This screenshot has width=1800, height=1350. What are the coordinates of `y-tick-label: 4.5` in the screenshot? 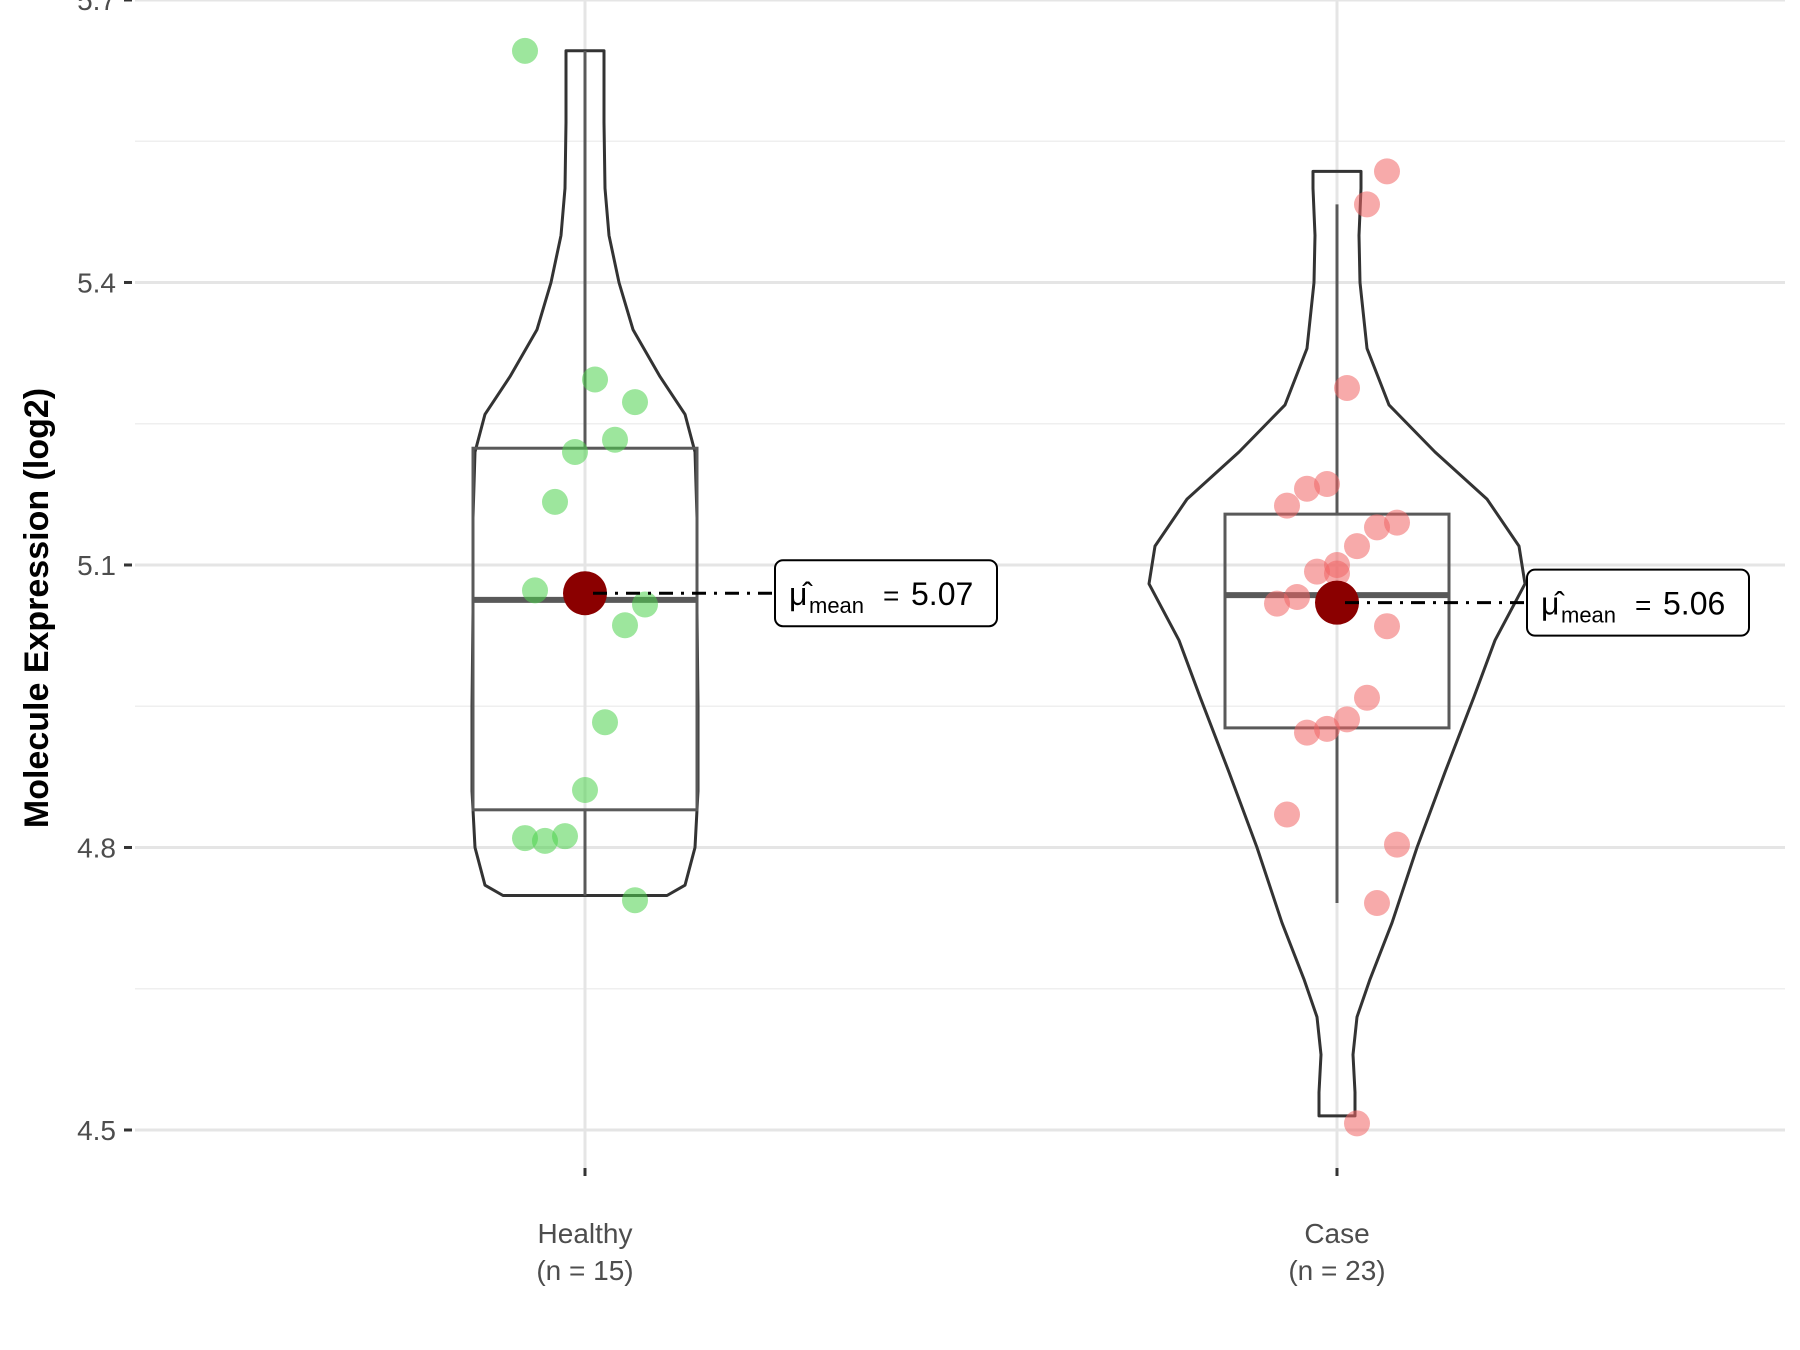 It's located at (96, 1130).